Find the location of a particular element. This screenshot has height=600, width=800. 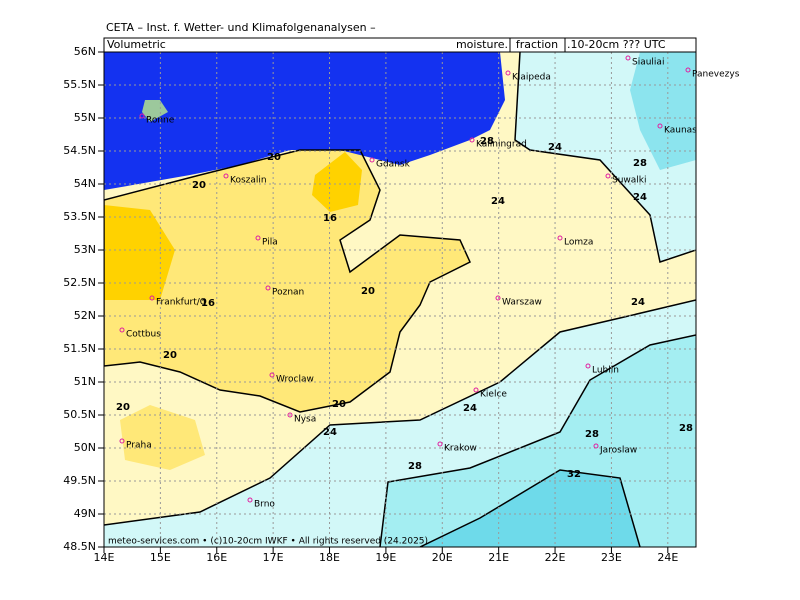

lat-label: 53N is located at coordinates (85, 249).